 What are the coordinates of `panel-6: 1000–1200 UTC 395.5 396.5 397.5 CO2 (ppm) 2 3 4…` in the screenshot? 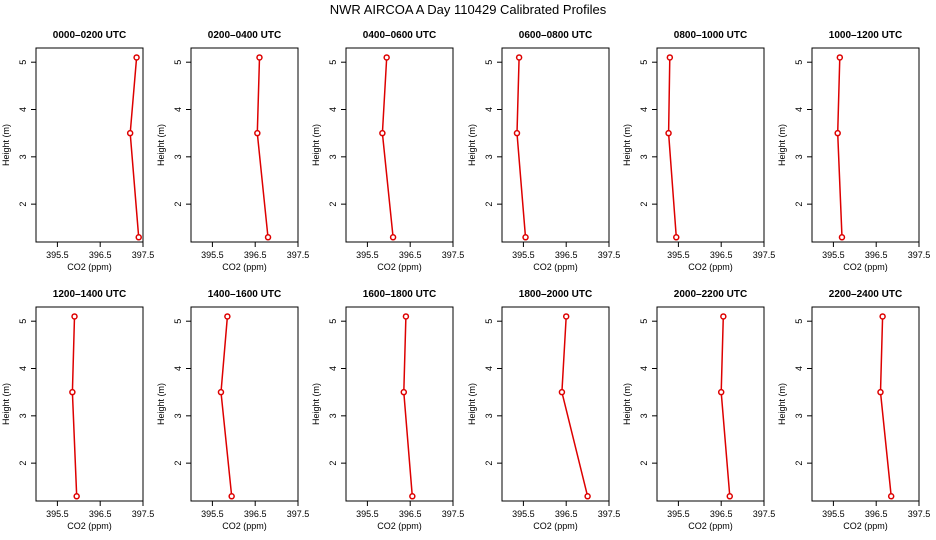 It's located at (853, 151).